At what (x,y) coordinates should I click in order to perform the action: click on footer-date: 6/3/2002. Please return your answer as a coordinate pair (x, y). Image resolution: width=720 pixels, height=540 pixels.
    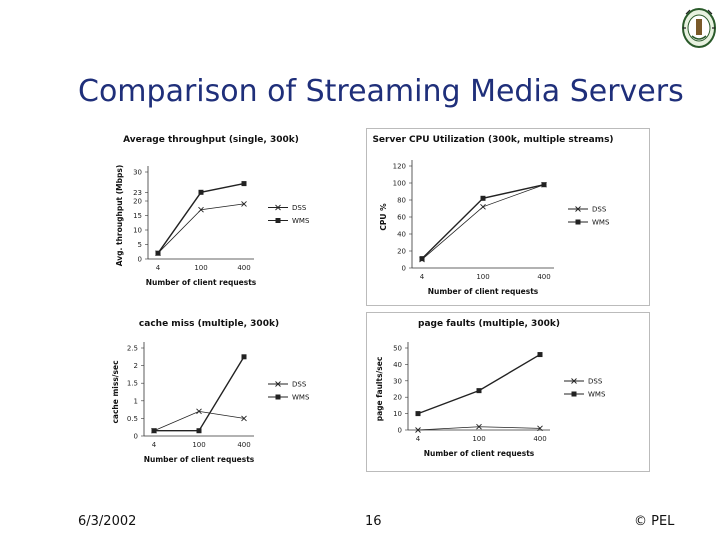
    Looking at the image, I should click on (107, 521).